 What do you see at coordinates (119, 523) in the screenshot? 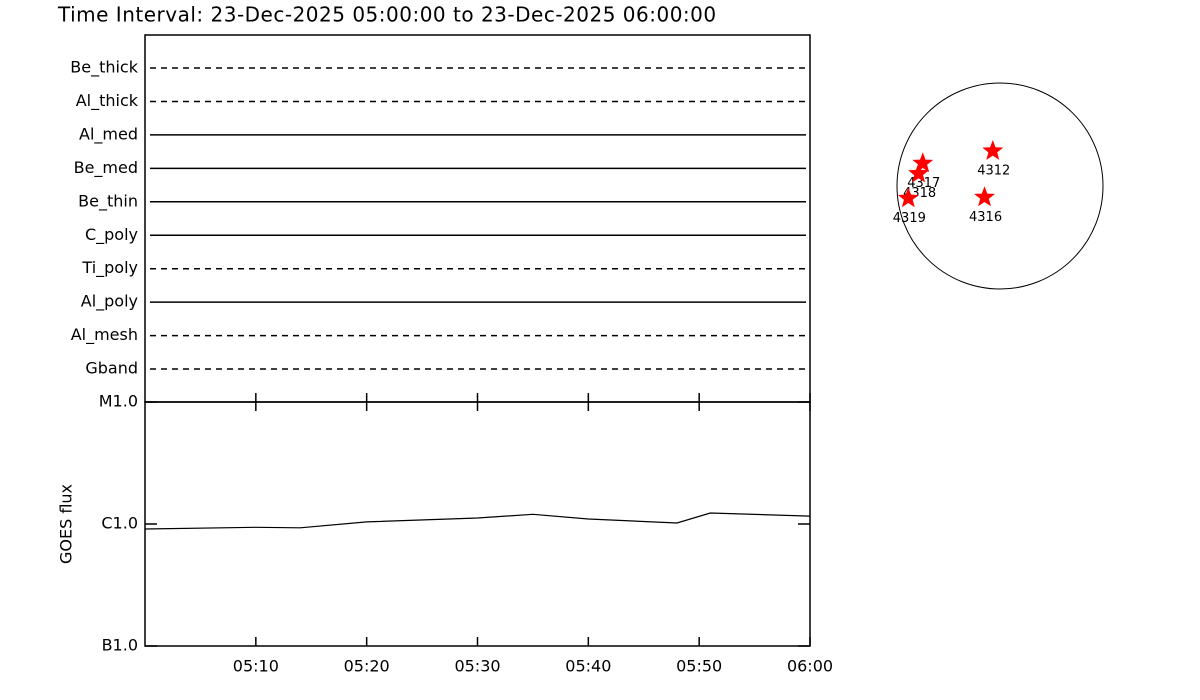
I see `y-tick-label: C1.0` at bounding box center [119, 523].